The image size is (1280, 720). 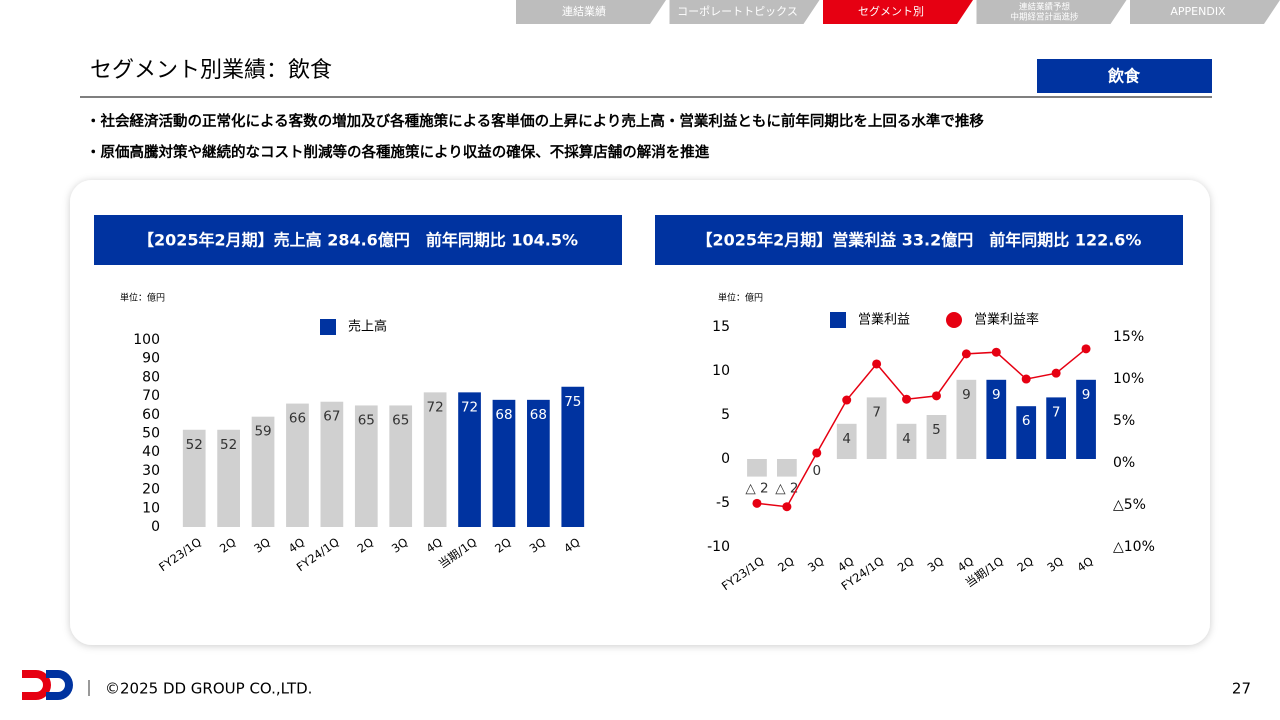 I want to click on y-tick-label: 60, so click(x=151, y=415).